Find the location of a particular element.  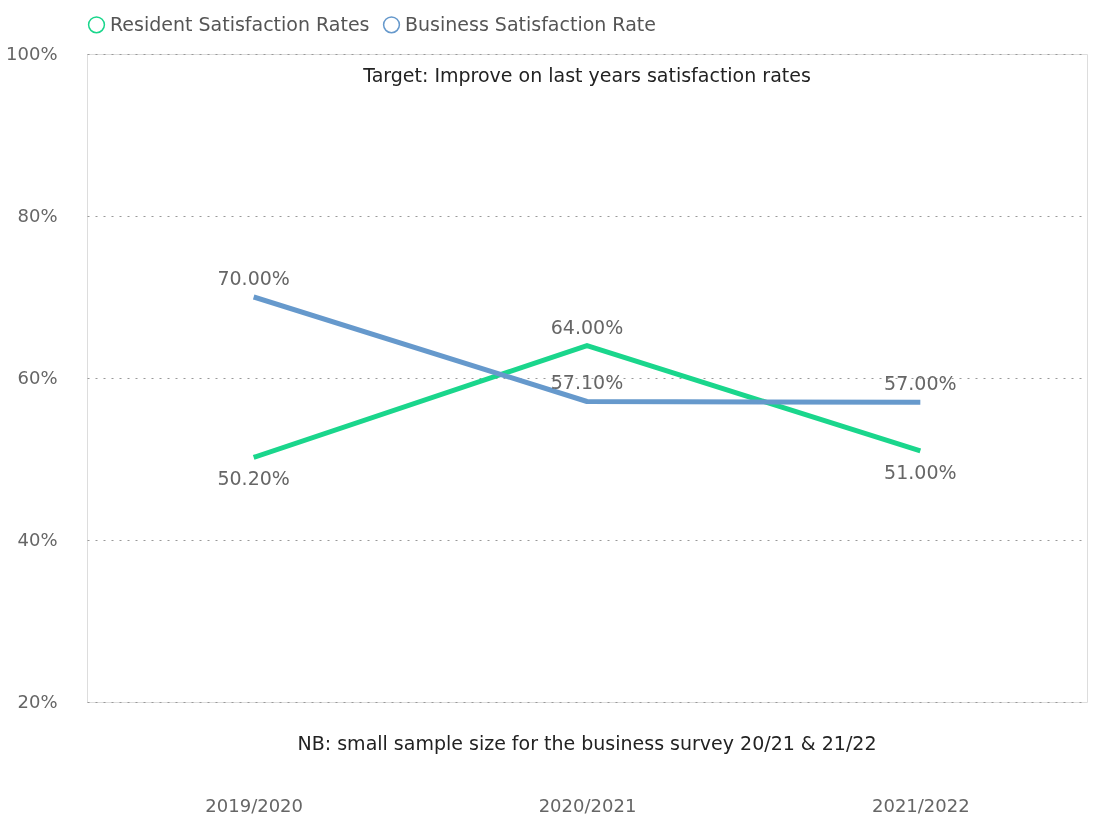

y-tick-label: 80% is located at coordinates (37, 215).